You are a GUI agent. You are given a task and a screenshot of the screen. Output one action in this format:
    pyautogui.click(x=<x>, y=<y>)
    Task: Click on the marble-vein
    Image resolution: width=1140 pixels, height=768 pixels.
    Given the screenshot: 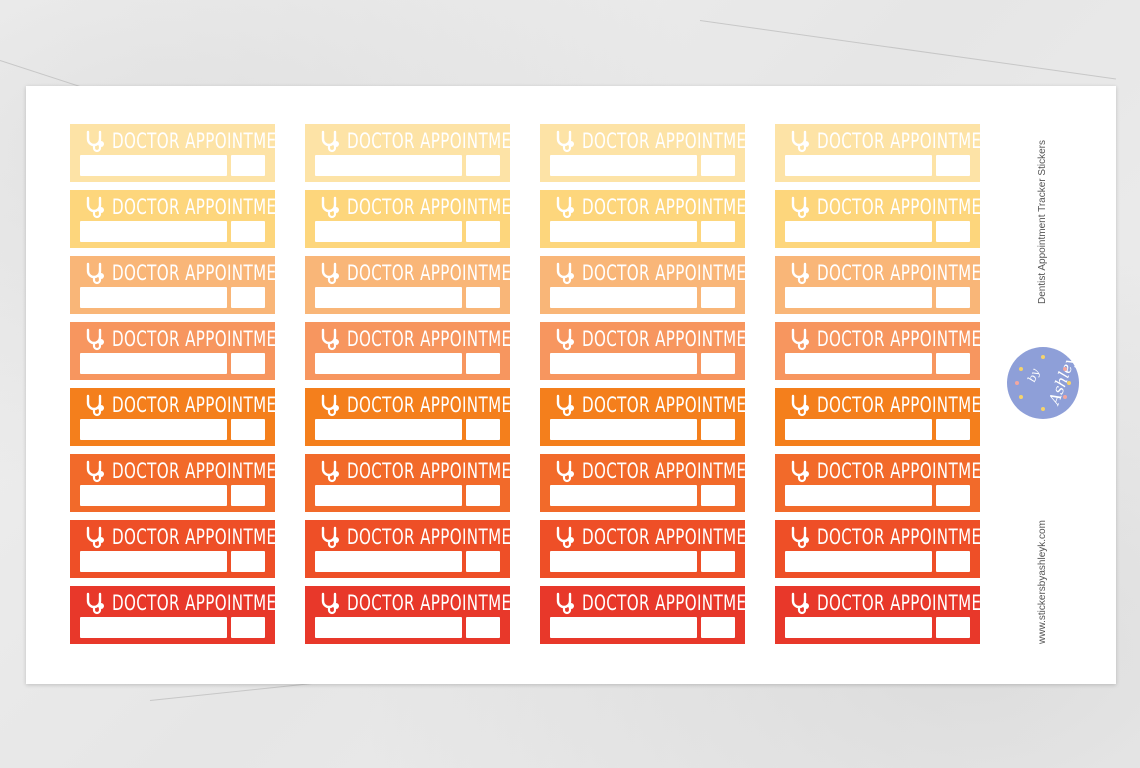 What is the action you would take?
    pyautogui.click(x=907, y=50)
    